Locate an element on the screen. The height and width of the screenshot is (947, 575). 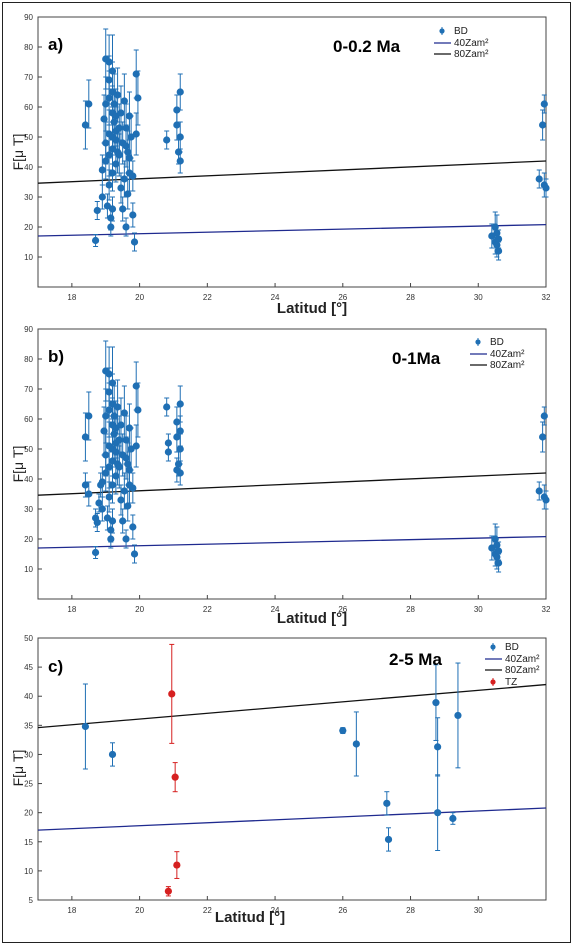
y-tick-label: 50 is located at coordinates (28, 638).